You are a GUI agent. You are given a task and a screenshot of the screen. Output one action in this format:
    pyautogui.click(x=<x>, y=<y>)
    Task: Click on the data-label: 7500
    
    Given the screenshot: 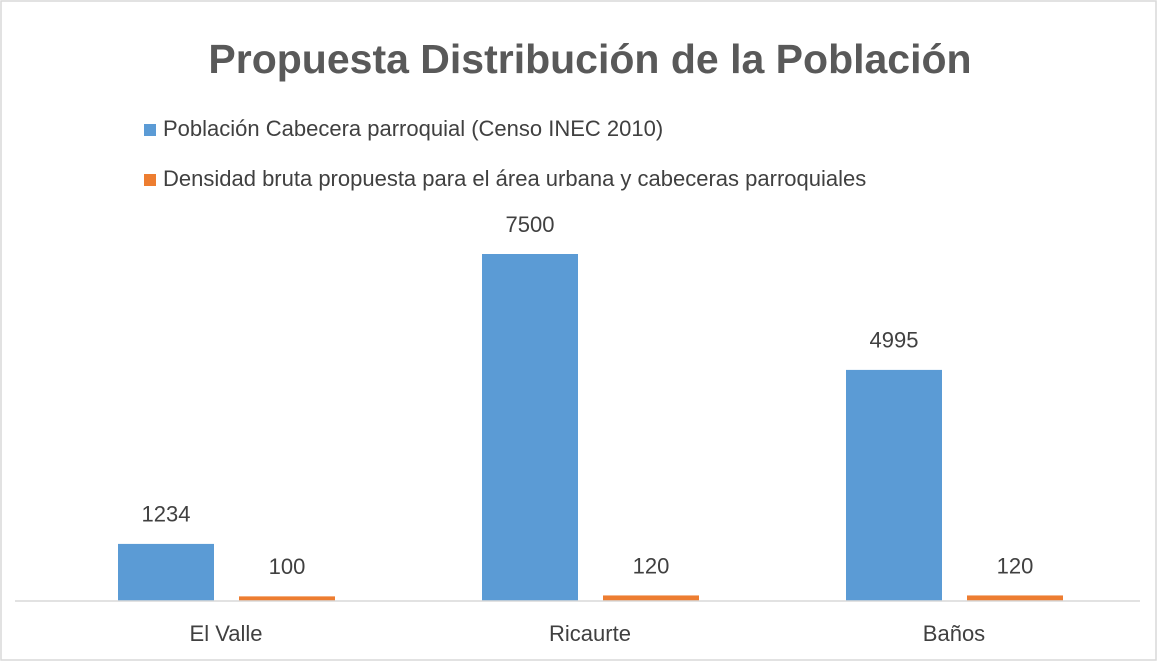 What is the action you would take?
    pyautogui.click(x=530, y=224)
    